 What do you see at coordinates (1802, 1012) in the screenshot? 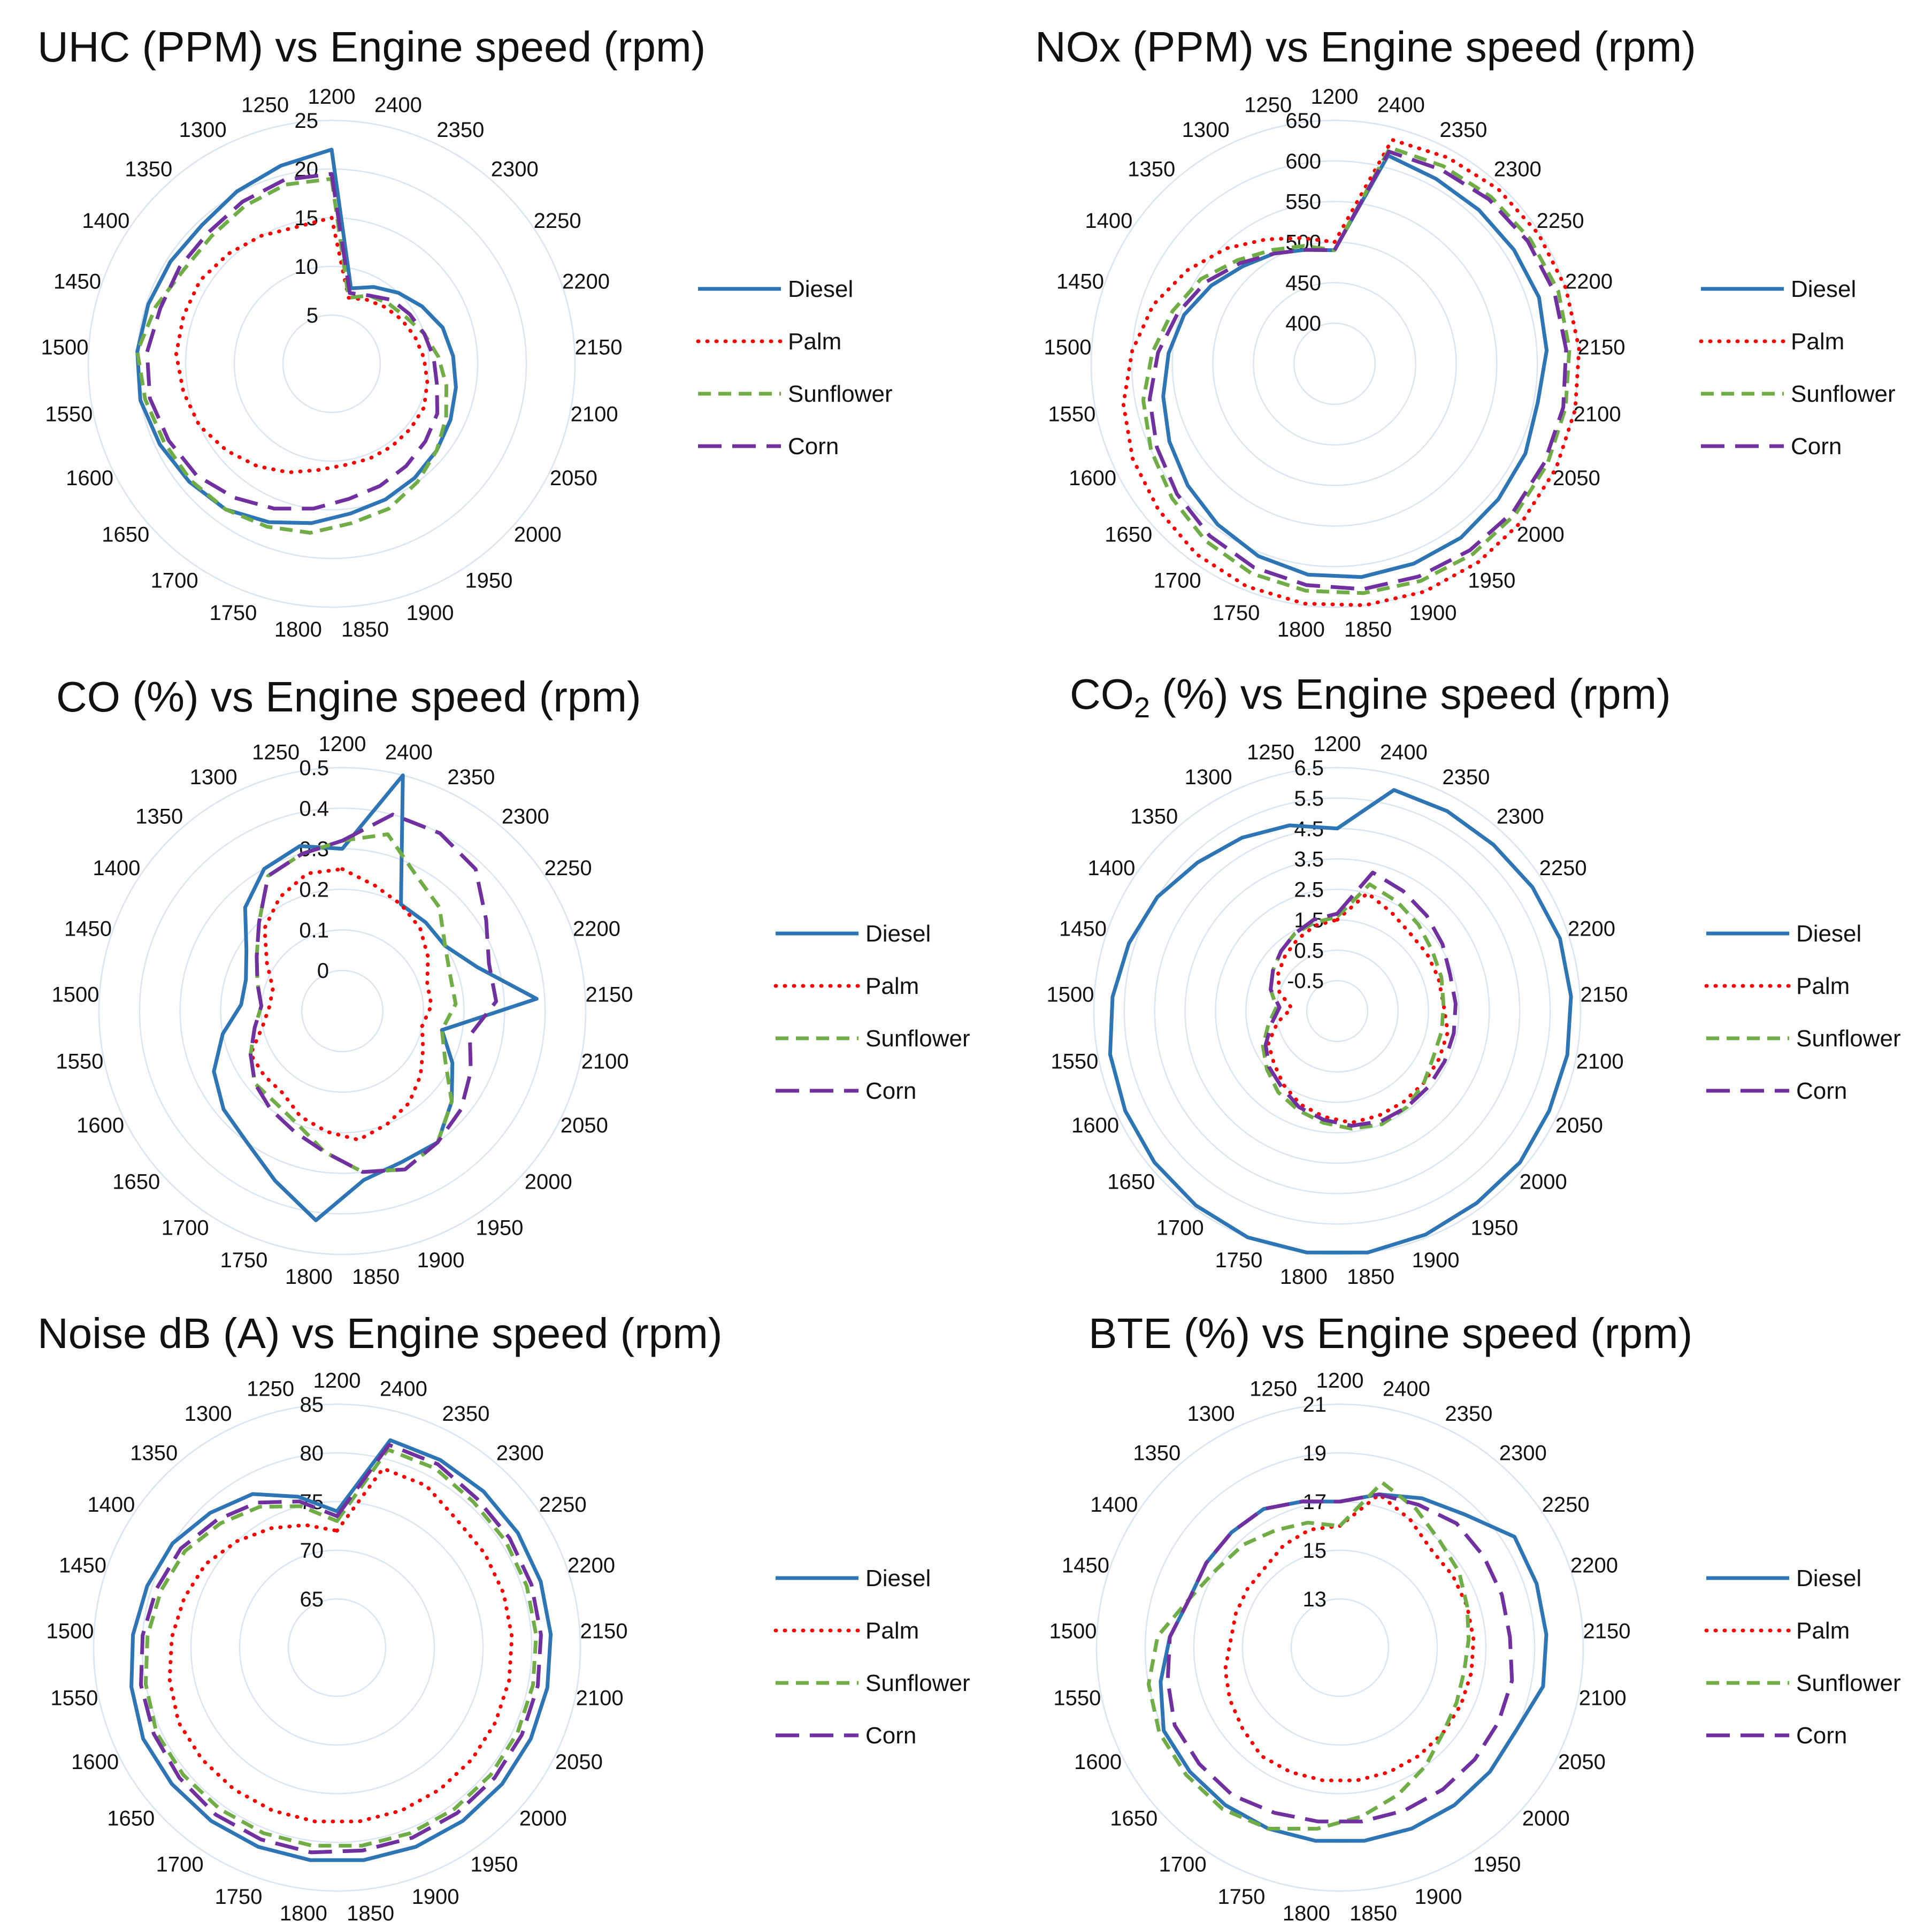
I see `legend: Diesel Palm Sunflower Corn` at bounding box center [1802, 1012].